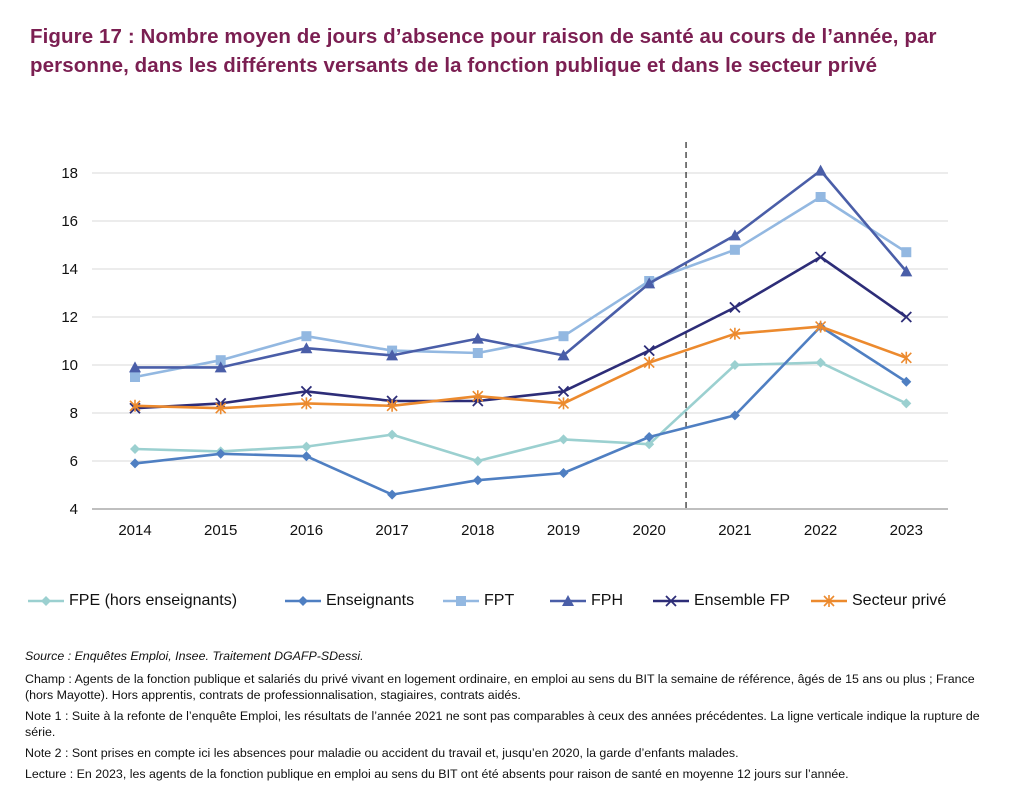  What do you see at coordinates (306, 530) in the screenshot?
I see `x-tick-label: 2016` at bounding box center [306, 530].